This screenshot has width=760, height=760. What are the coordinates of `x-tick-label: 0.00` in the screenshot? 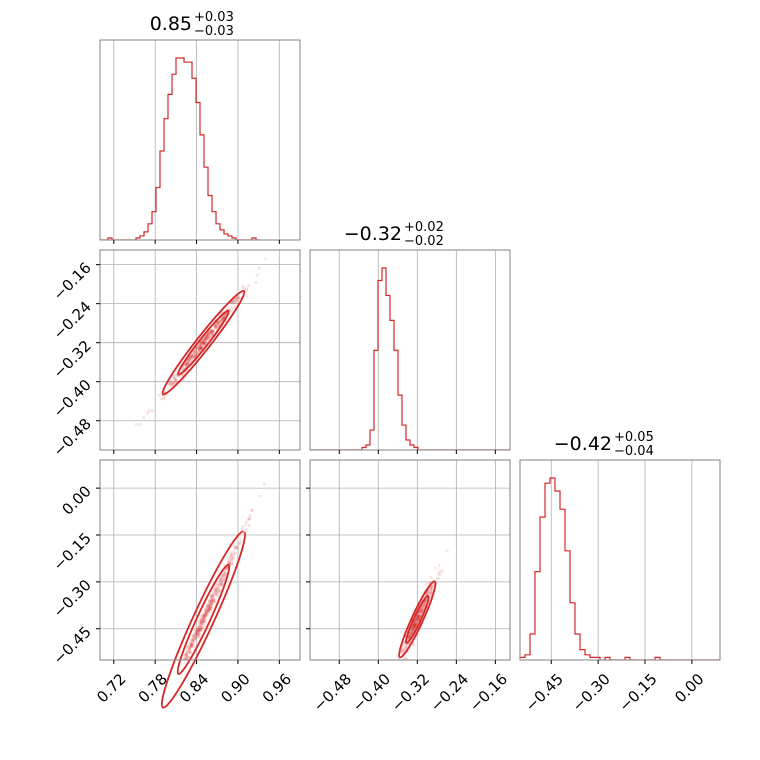 It's located at (689, 688).